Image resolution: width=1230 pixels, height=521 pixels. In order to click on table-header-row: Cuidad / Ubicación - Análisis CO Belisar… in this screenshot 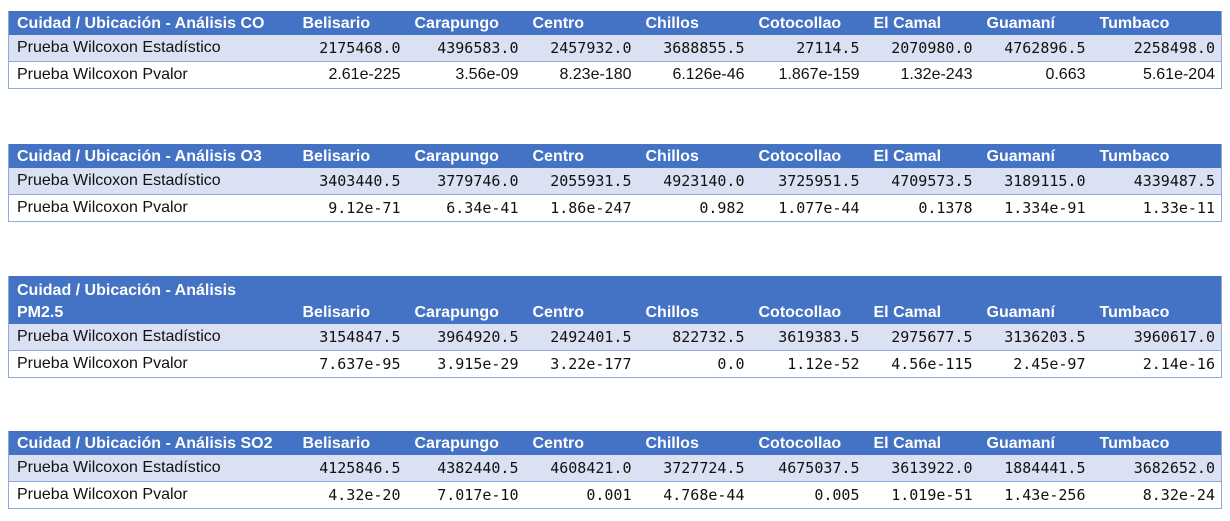, I will do `click(615, 23)`.